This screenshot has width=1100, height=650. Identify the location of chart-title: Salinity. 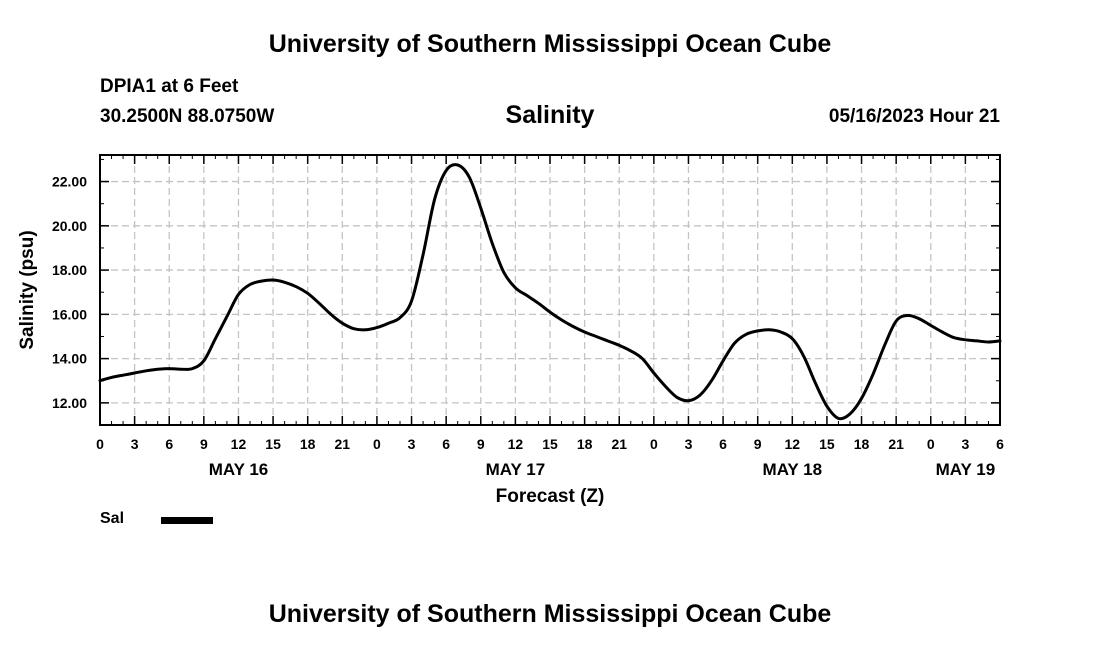
(550, 115).